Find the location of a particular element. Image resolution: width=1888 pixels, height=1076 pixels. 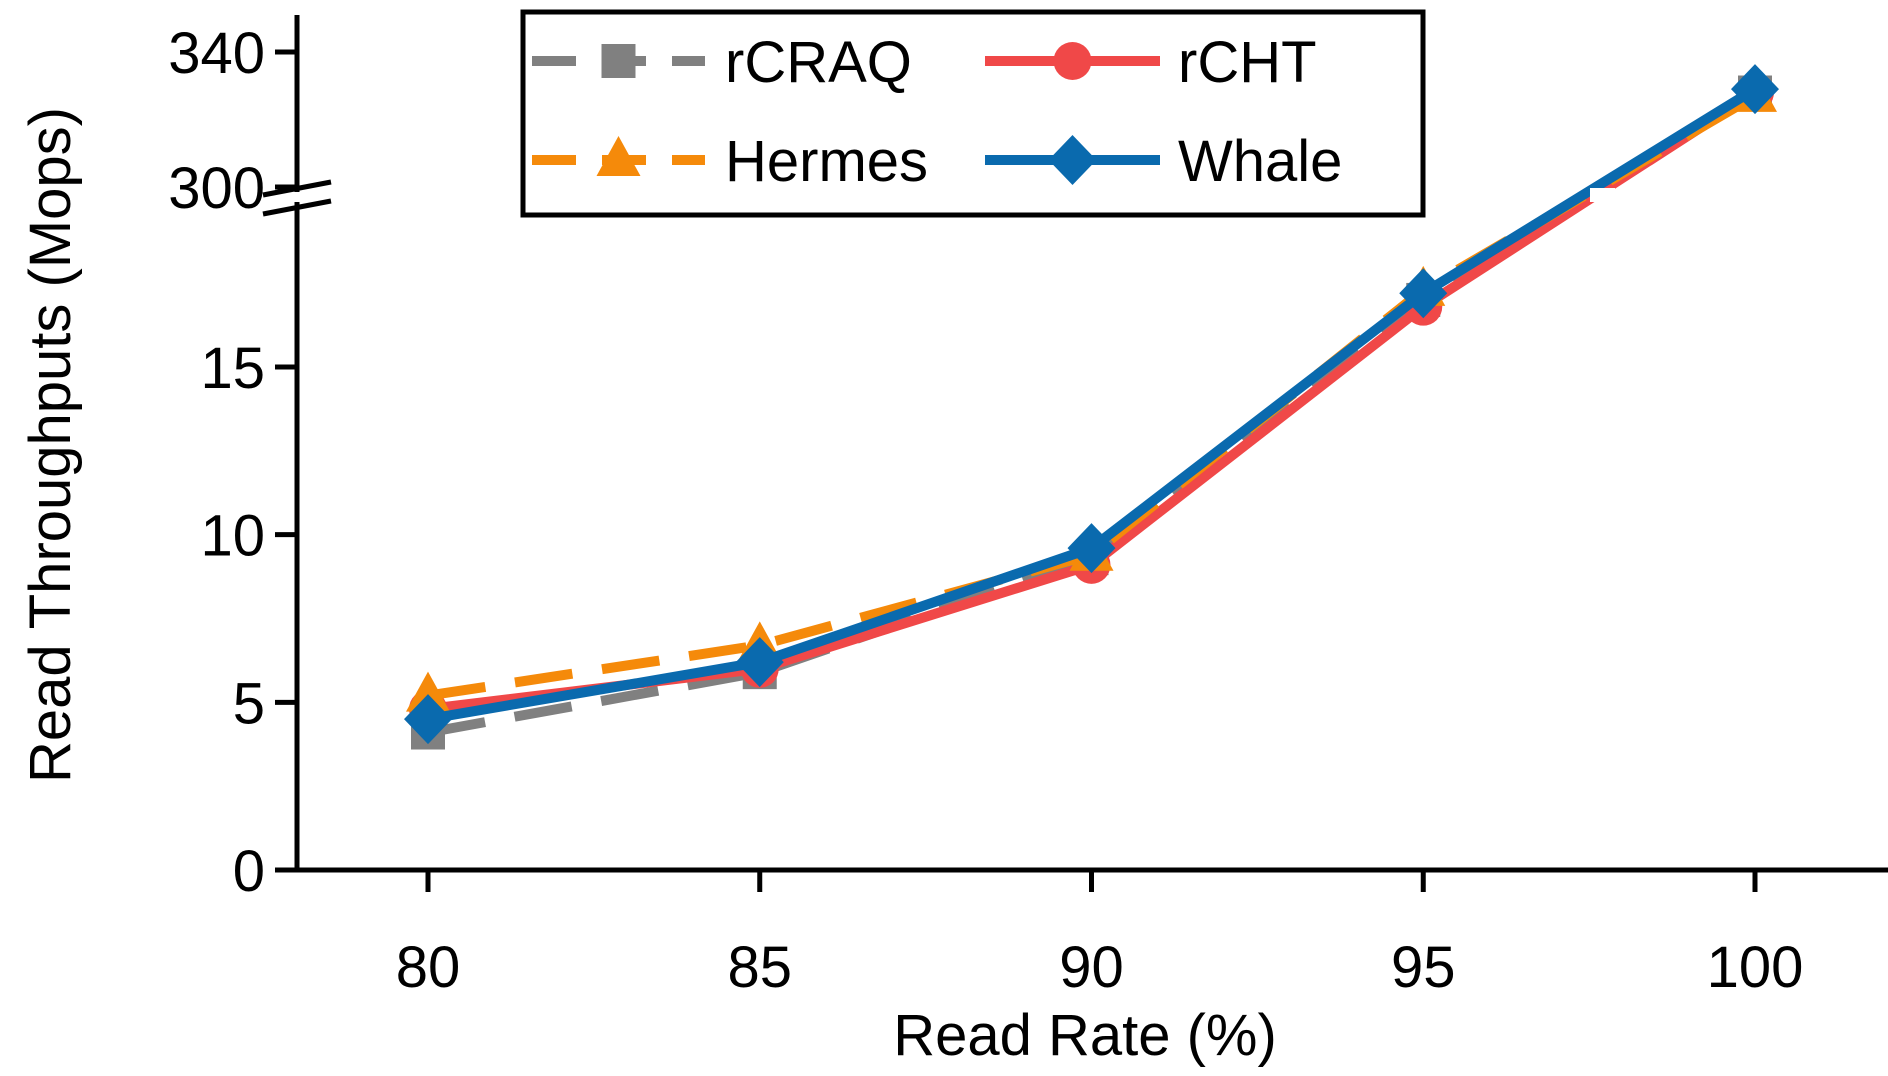

x-tick-label: 100 is located at coordinates (1755, 967).